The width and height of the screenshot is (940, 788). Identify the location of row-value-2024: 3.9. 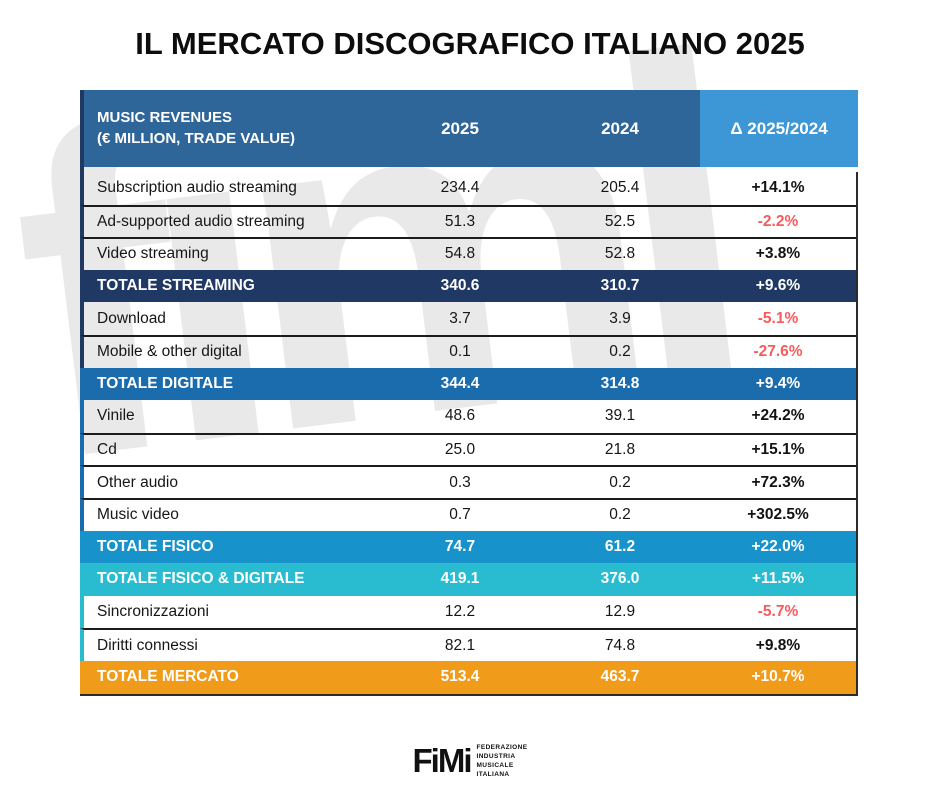
(620, 318).